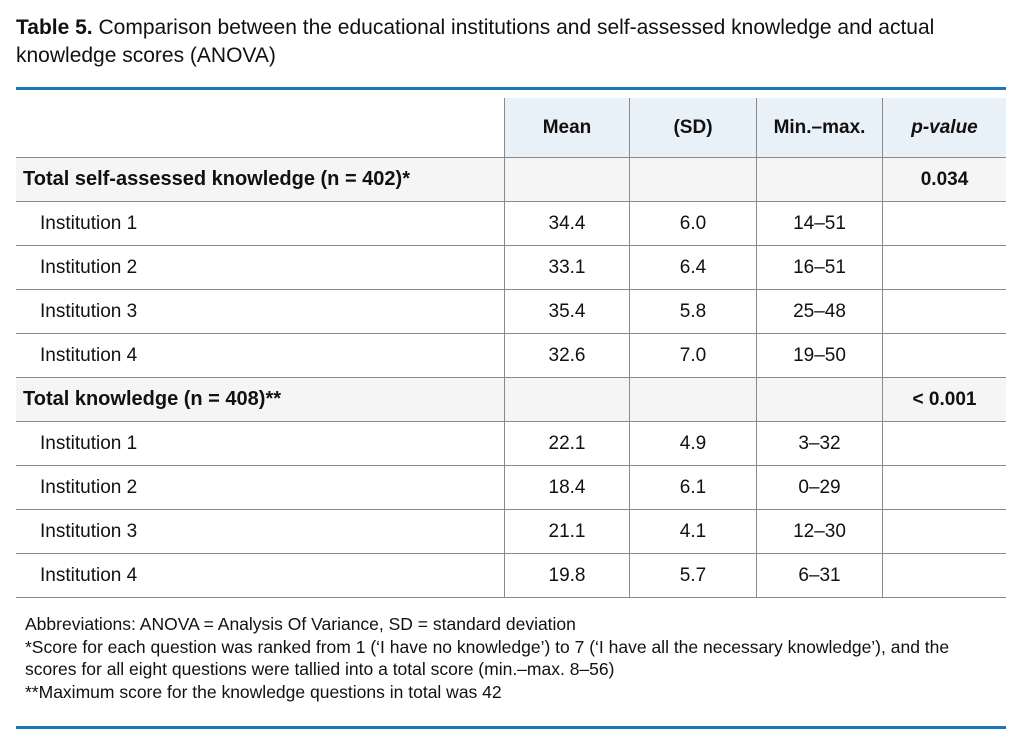 This screenshot has width=1024, height=747. What do you see at coordinates (54, 27) in the screenshot?
I see `caption-label: Table 5.` at bounding box center [54, 27].